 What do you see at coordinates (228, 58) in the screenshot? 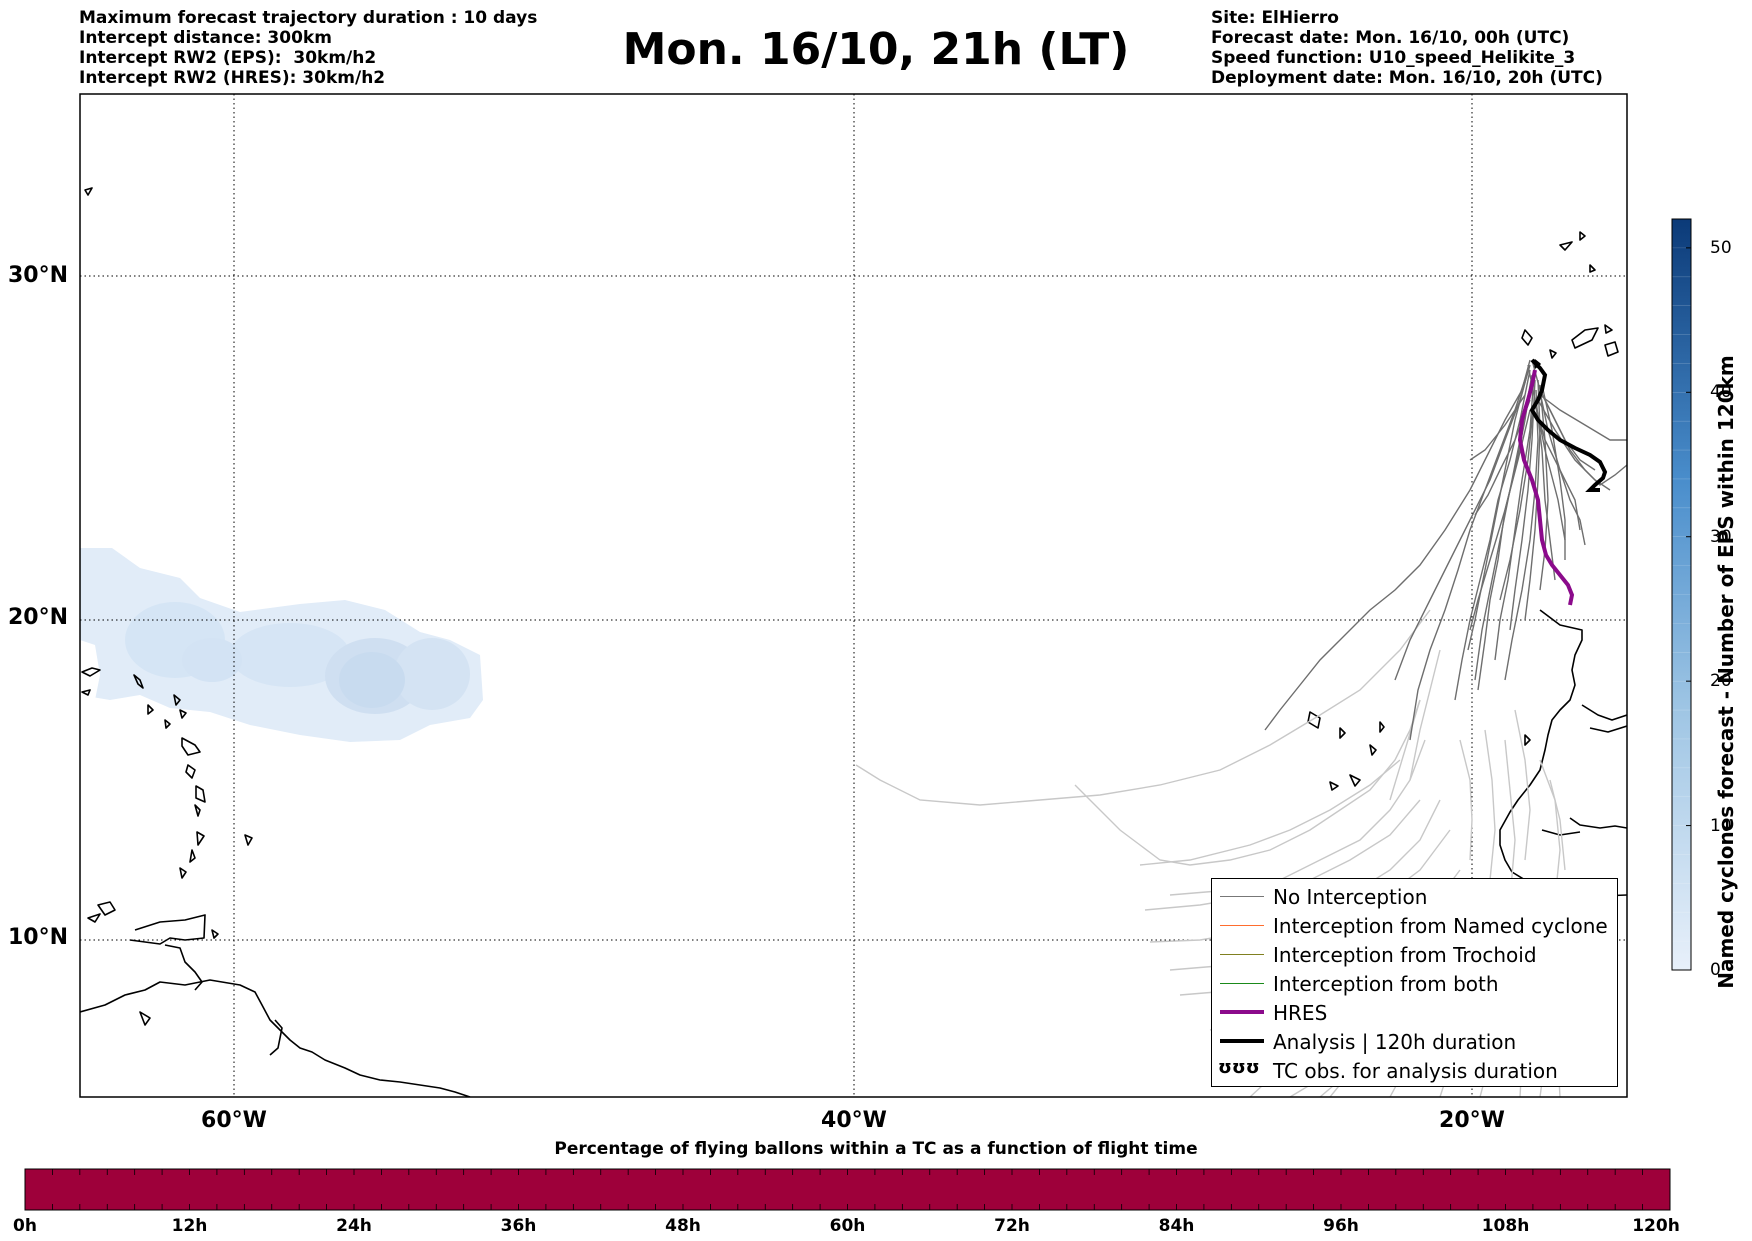
I see `header-left-line: Intercept RW2 (EPS): 30km/h2` at bounding box center [228, 58].